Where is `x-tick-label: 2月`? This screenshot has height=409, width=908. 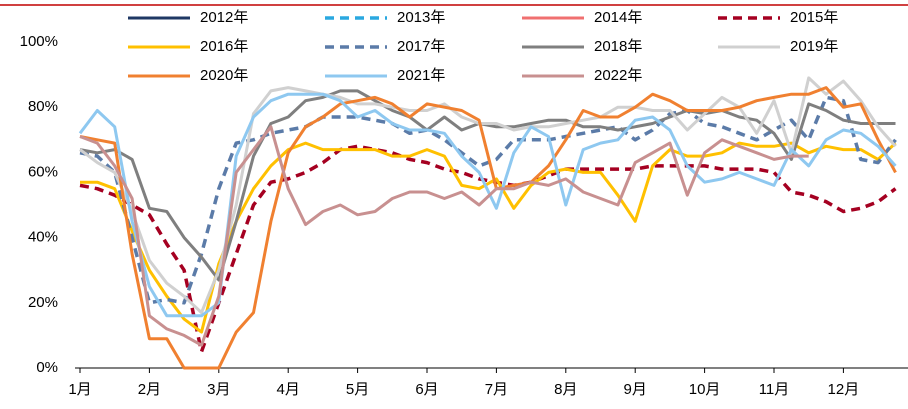
x-tick-label: 2月 is located at coordinates (149, 389).